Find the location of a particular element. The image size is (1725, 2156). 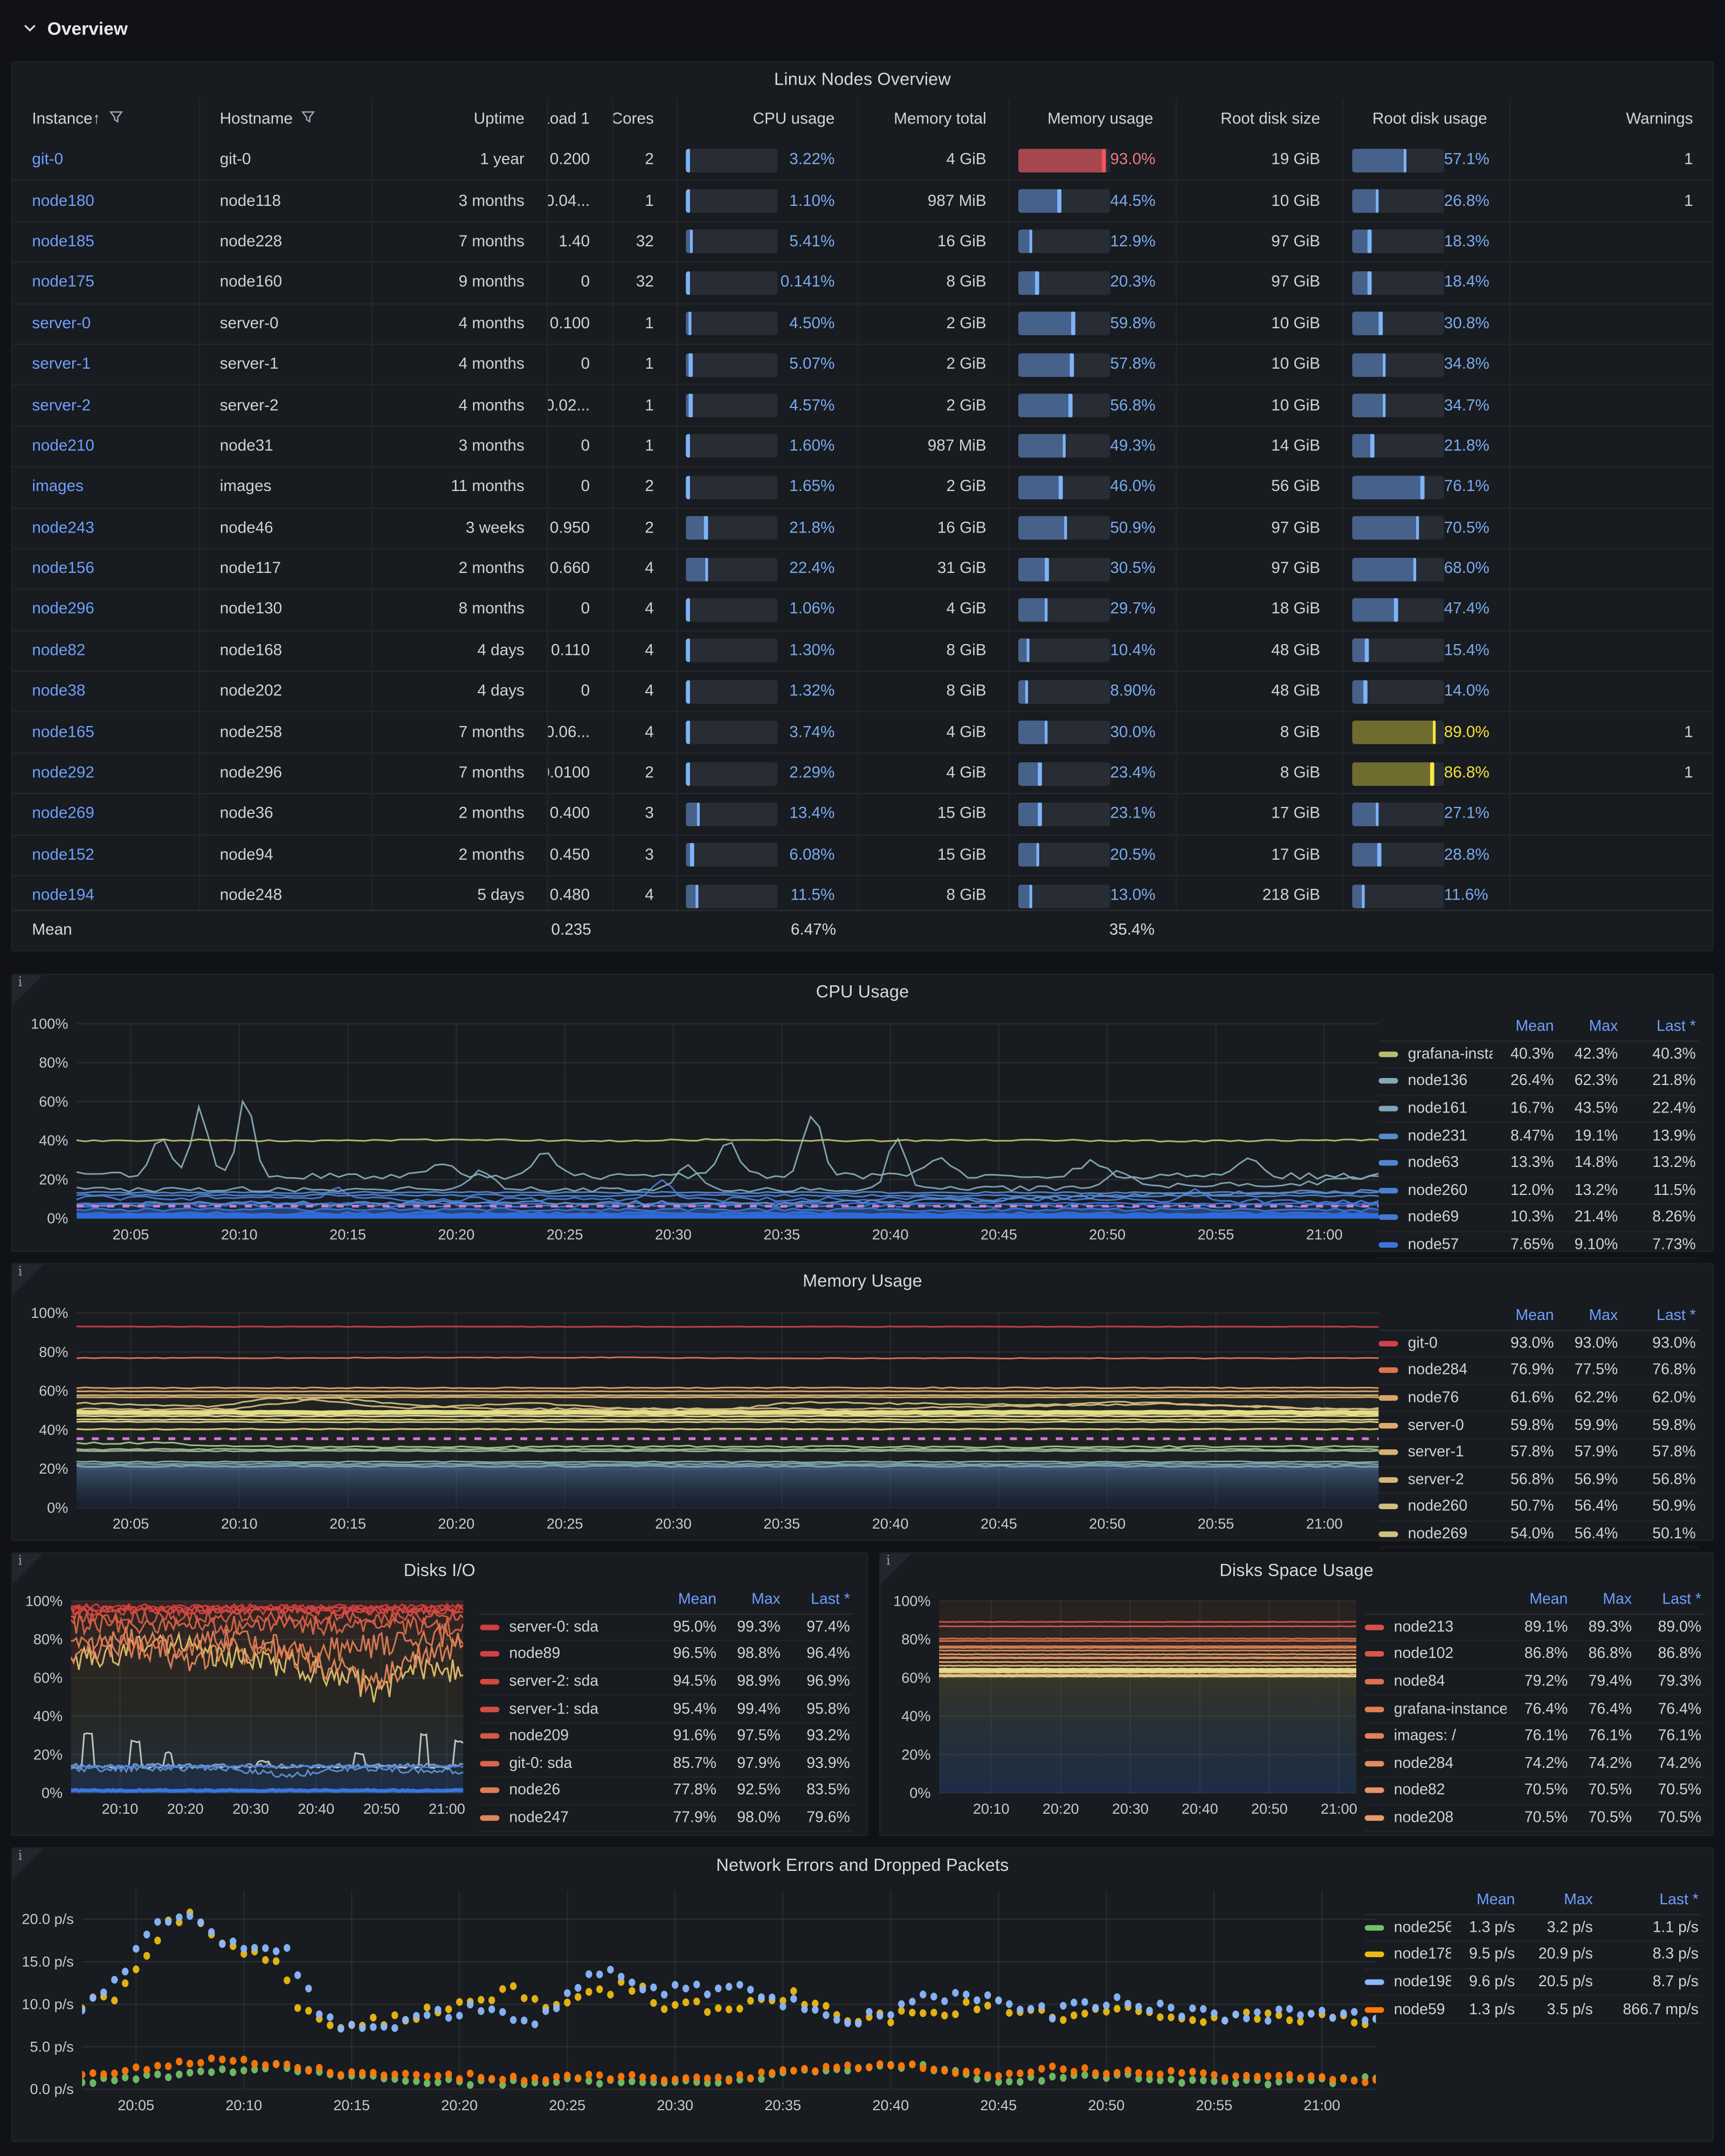

instance-link: images is located at coordinates (58, 487).